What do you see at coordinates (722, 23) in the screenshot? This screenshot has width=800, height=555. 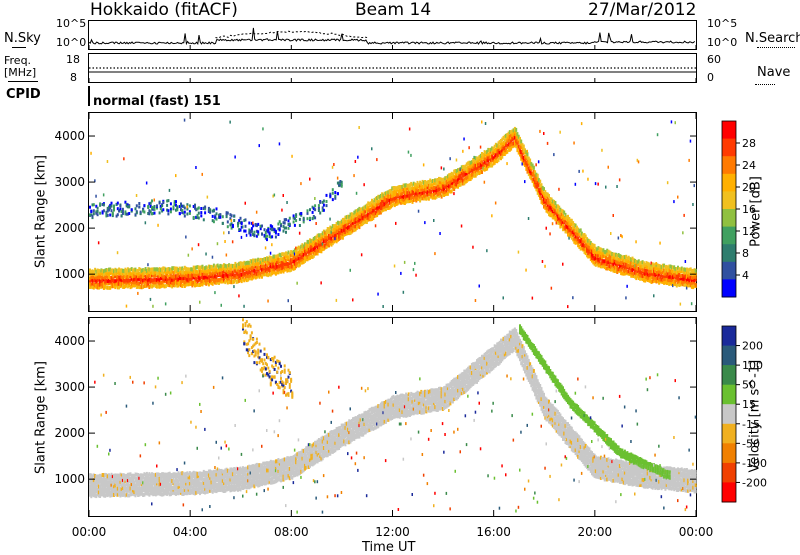 I see `noise-tick-right-top: 10^5` at bounding box center [722, 23].